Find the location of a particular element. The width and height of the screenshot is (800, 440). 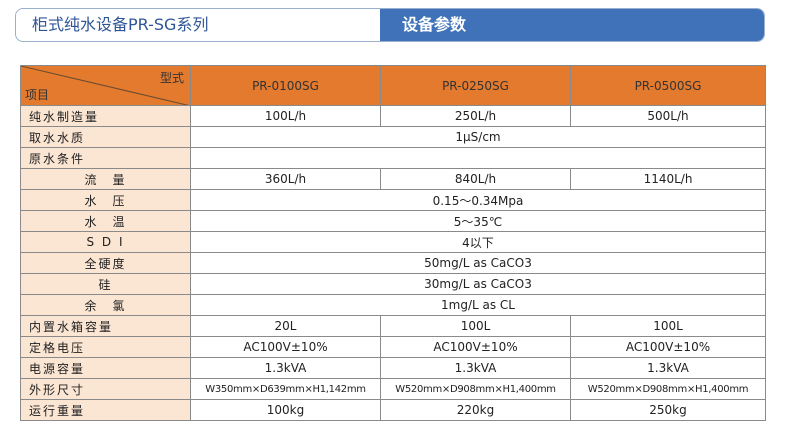

value-cell: 1140L/h is located at coordinates (668, 179).